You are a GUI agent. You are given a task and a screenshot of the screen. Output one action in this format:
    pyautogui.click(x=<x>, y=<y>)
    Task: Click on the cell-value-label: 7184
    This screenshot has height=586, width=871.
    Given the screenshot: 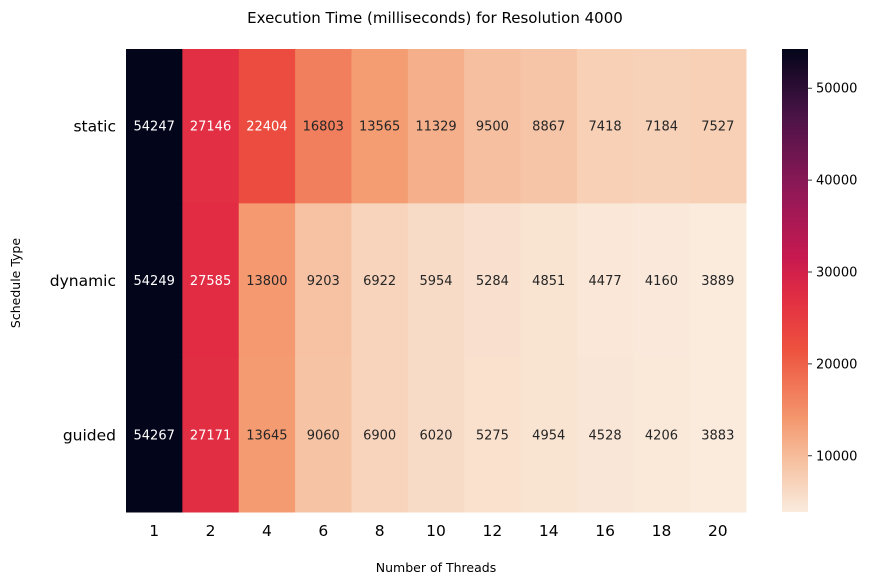 What is the action you would take?
    pyautogui.click(x=661, y=127)
    